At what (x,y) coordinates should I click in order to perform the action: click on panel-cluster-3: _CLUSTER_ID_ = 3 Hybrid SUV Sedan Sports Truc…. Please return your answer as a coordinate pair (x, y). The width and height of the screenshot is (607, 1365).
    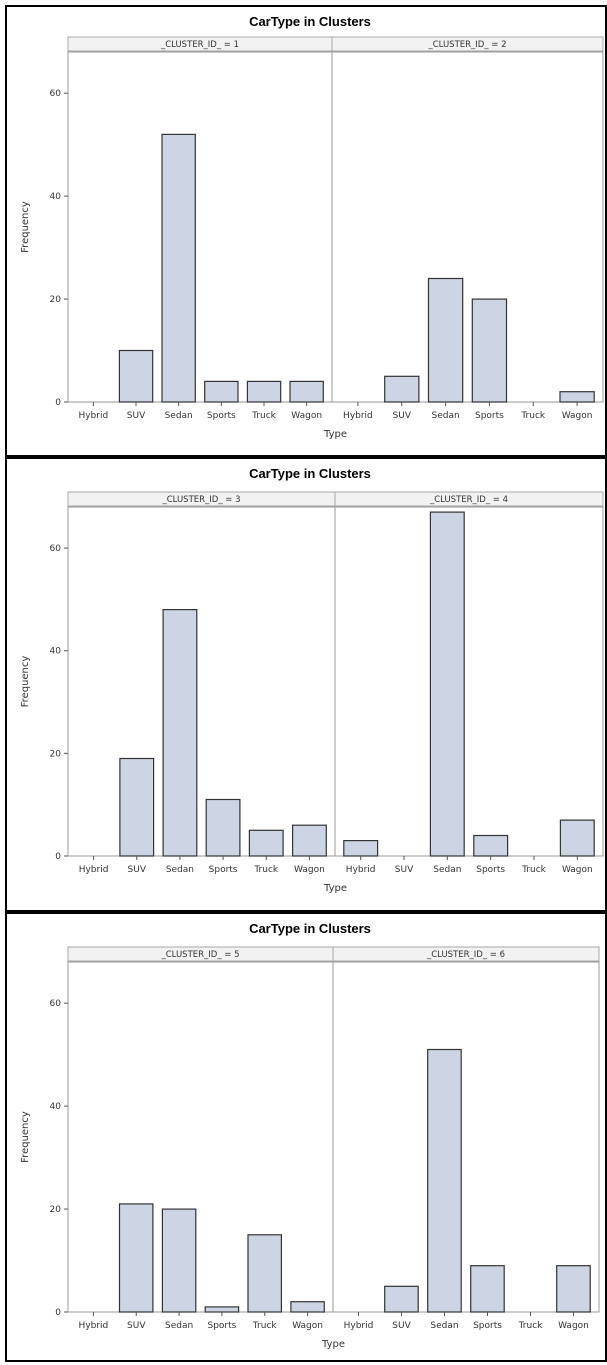
    Looking at the image, I should click on (201, 683).